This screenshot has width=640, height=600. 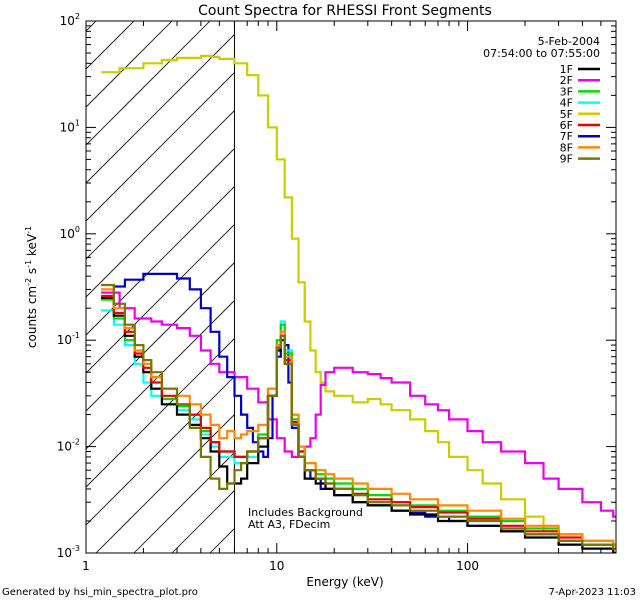 What do you see at coordinates (566, 114) in the screenshot?
I see `legend-label-5f: 5F` at bounding box center [566, 114].